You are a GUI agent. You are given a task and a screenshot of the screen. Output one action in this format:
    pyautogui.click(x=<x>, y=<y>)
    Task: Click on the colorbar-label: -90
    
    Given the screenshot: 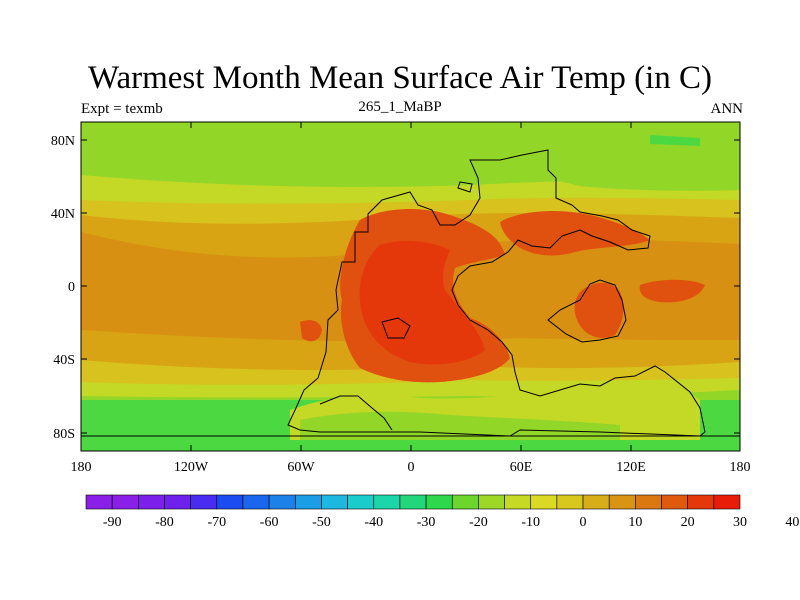 What is the action you would take?
    pyautogui.click(x=112, y=522)
    